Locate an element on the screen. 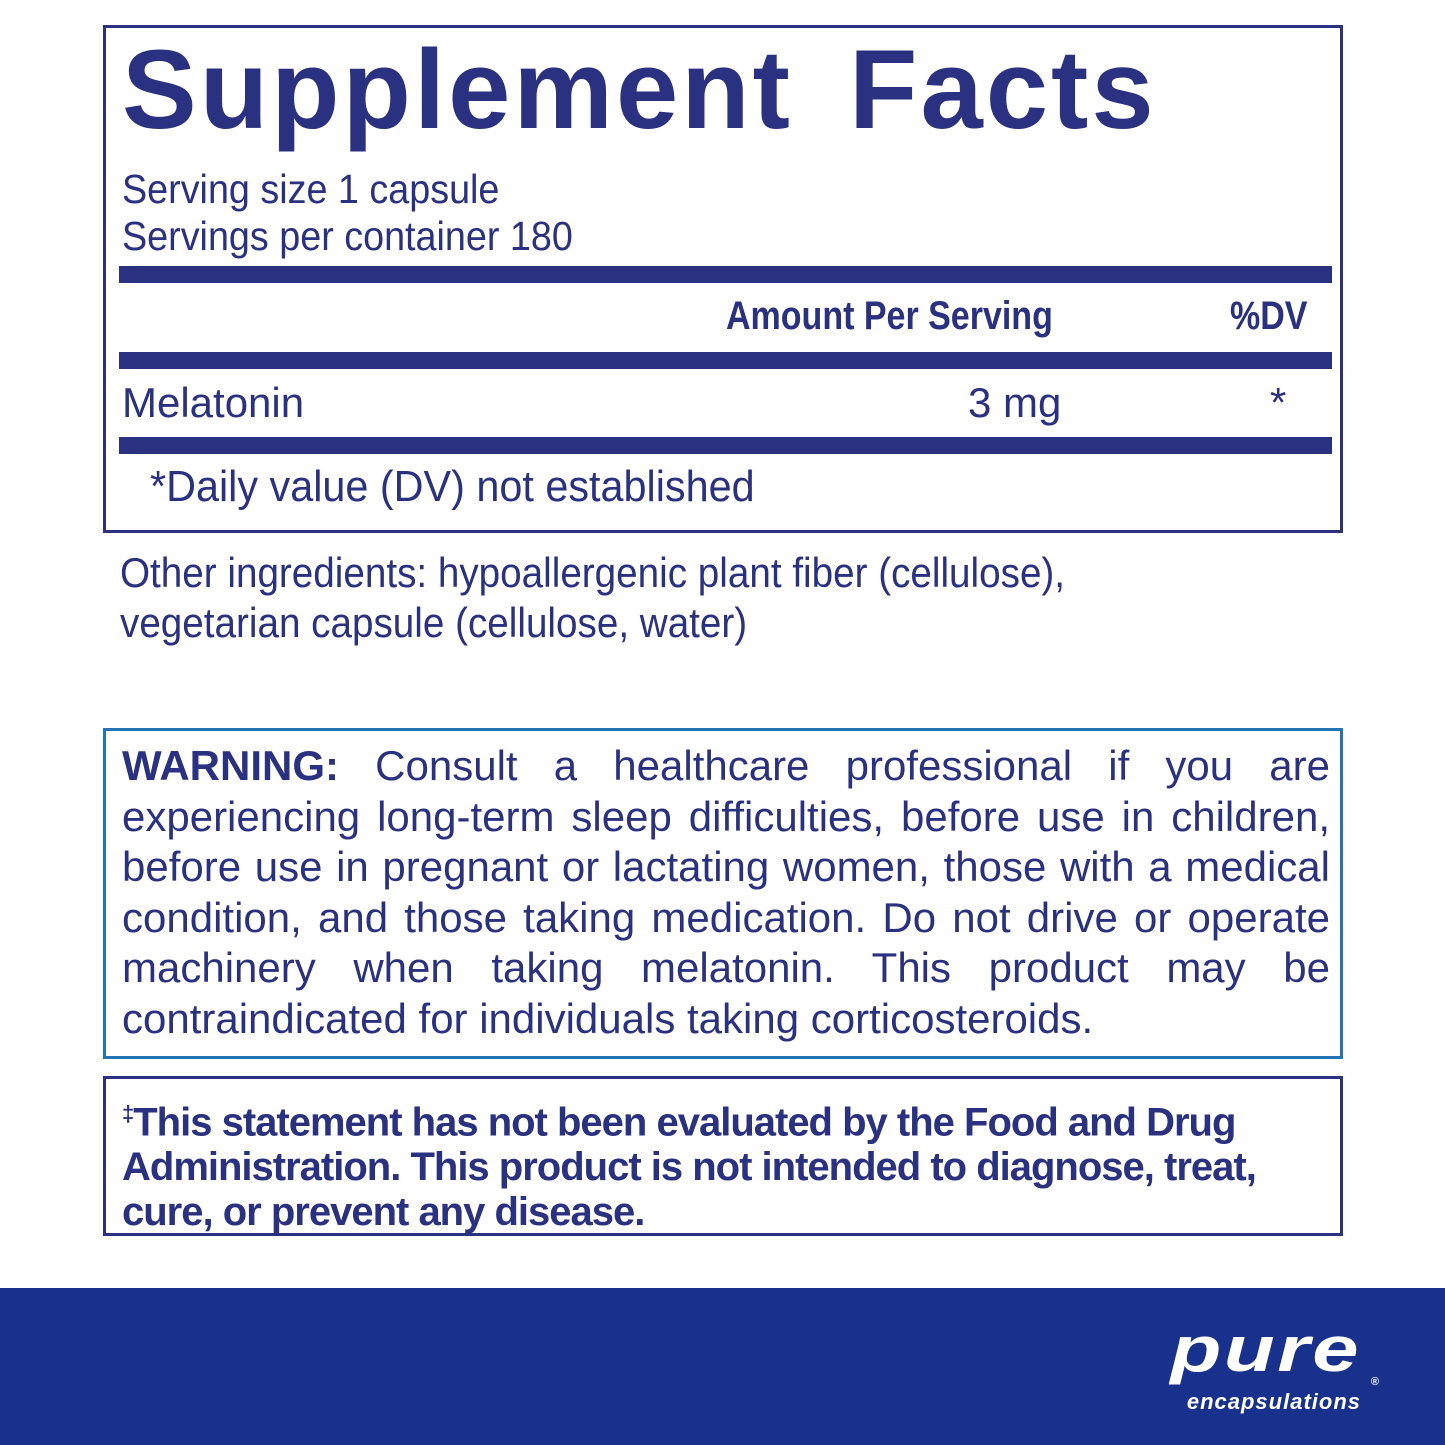  header-dv: %DV is located at coordinates (1269, 316).